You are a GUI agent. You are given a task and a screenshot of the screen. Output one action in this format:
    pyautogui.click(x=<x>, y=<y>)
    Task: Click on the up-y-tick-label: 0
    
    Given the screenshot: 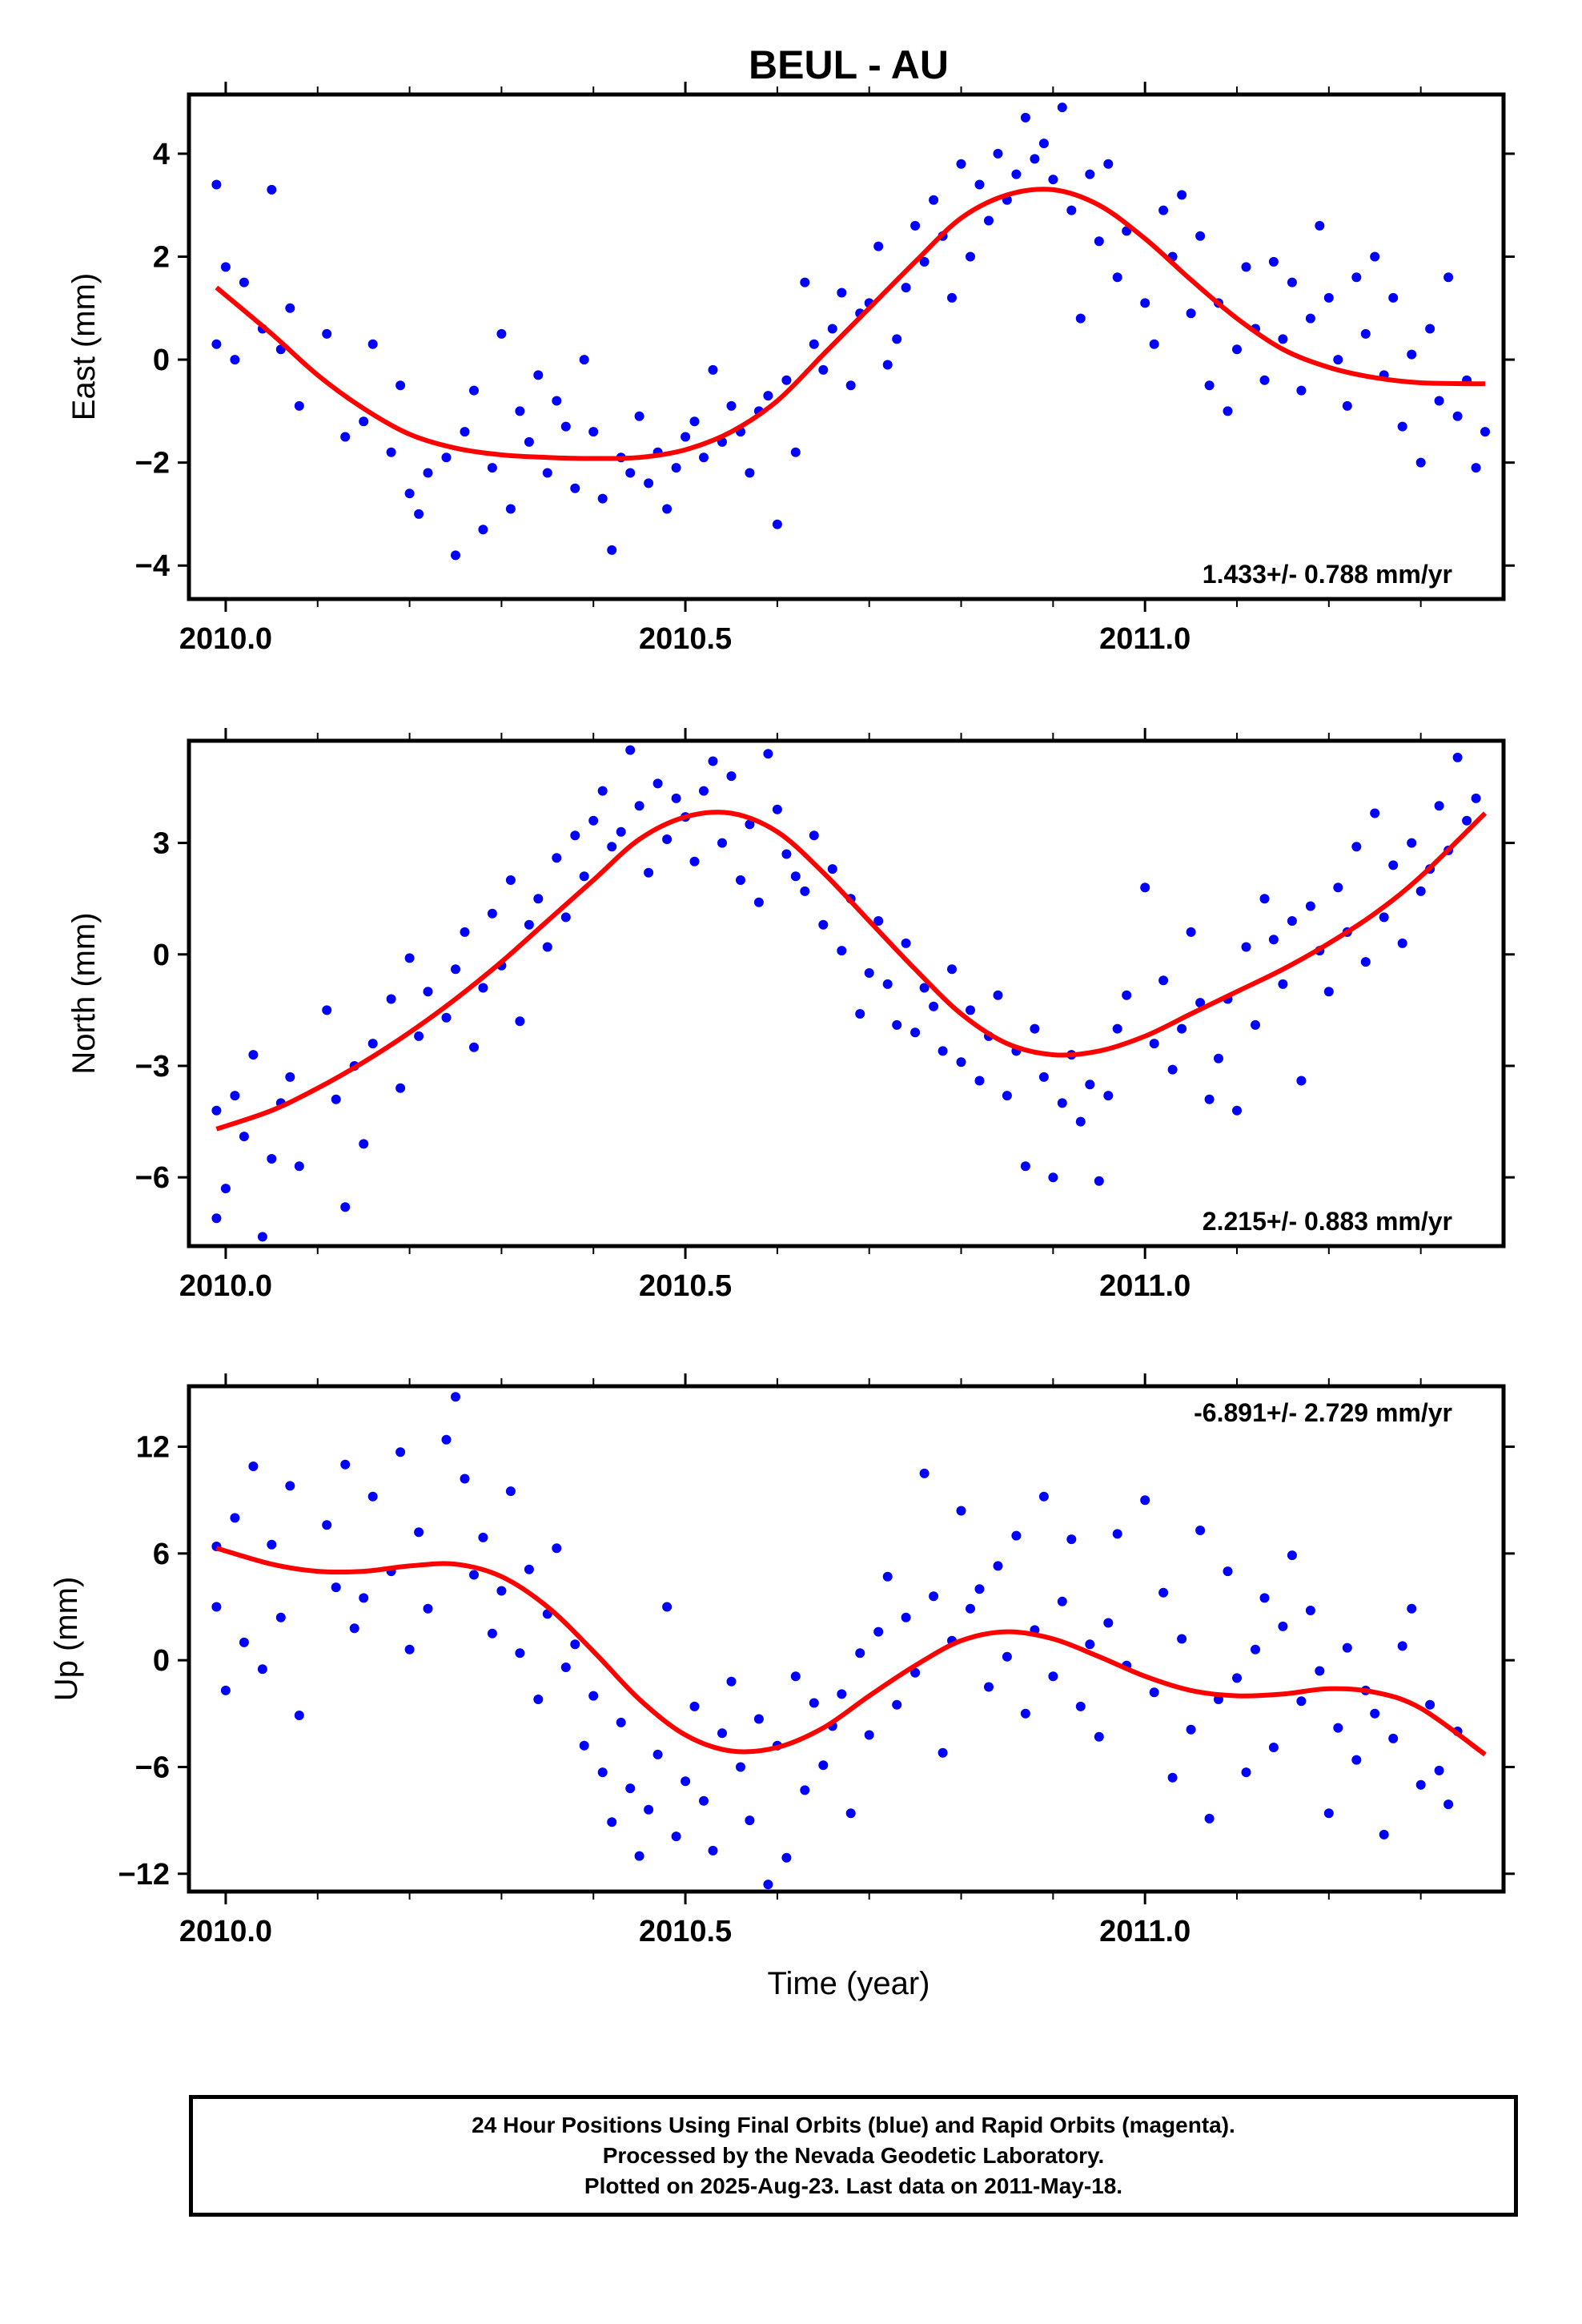 What is the action you would take?
    pyautogui.click(x=161, y=1661)
    